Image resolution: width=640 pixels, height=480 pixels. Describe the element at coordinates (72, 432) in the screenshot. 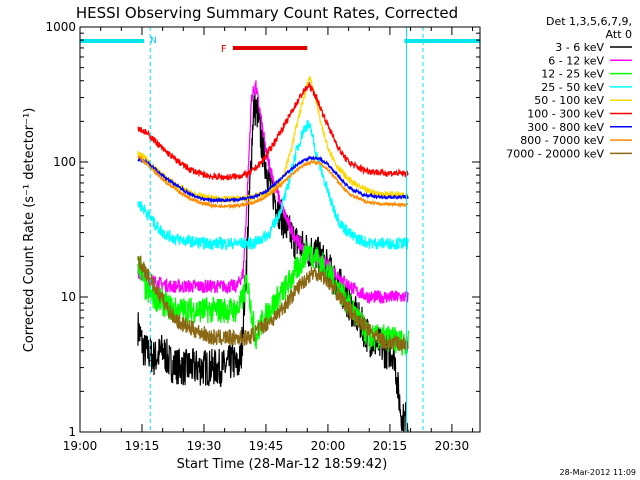

I see `y-tick-label-0: 1` at that location.